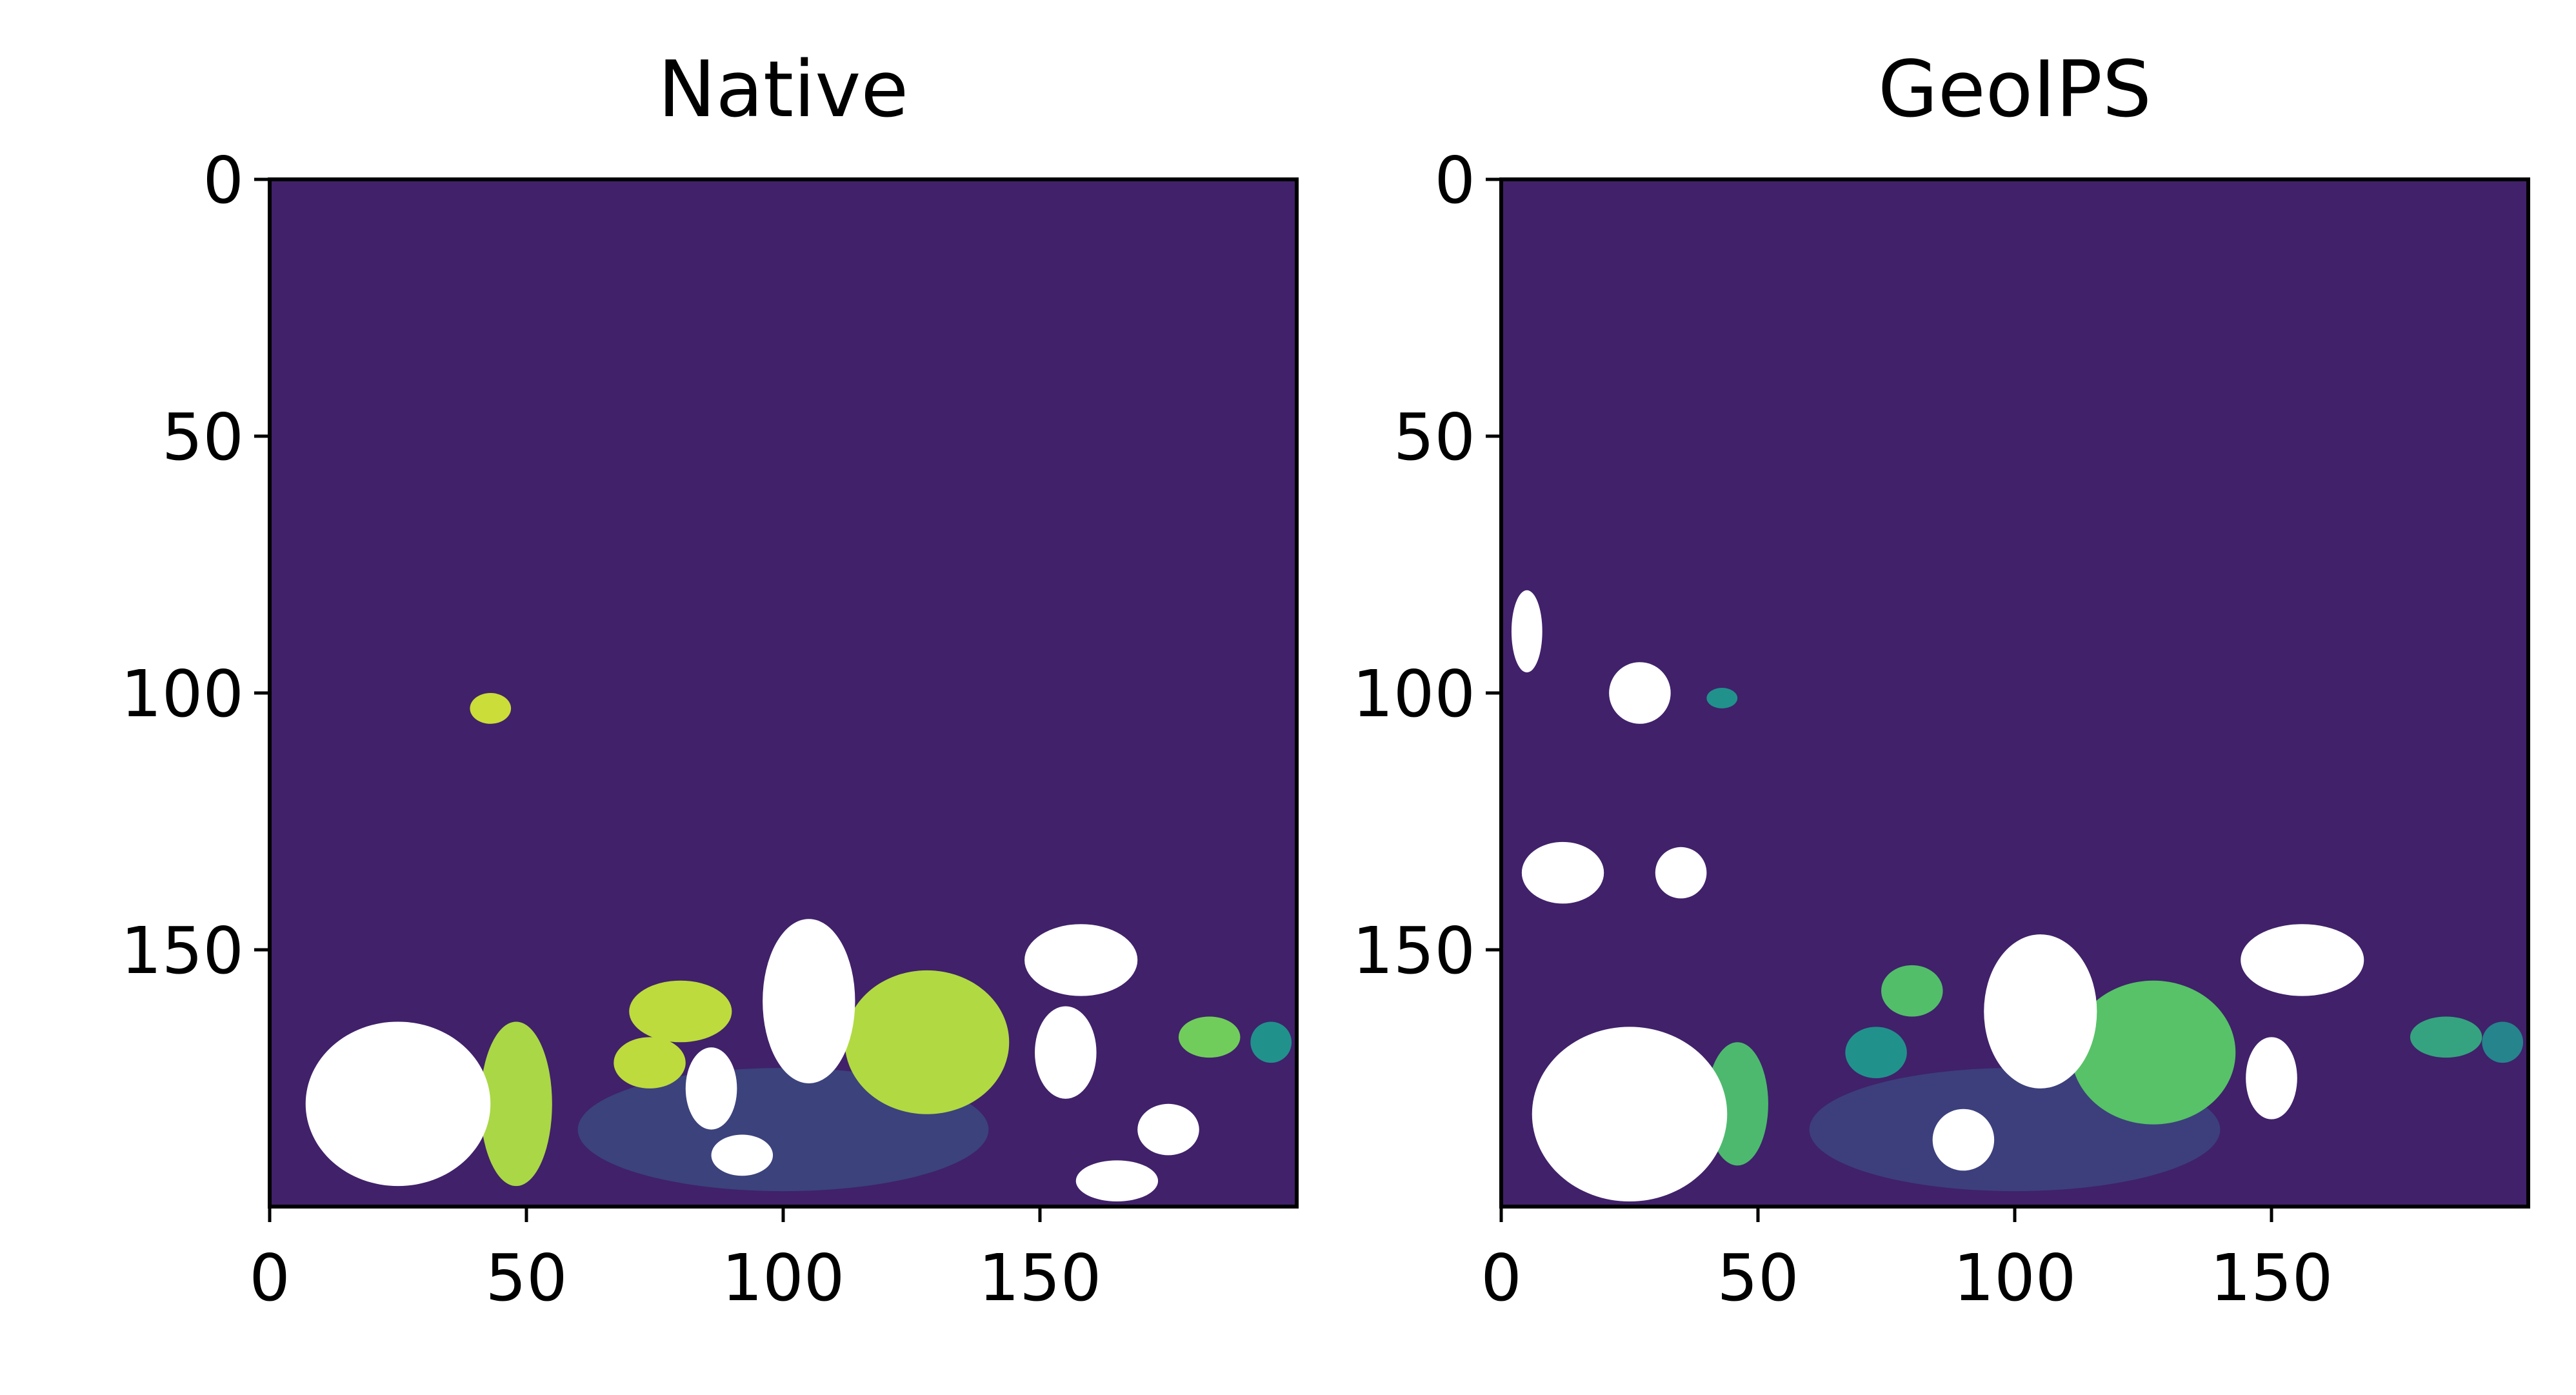 This screenshot has height=1395, width=2576. Describe the element at coordinates (2015, 90) in the screenshot. I see `panel-title: GeoIPS` at that location.